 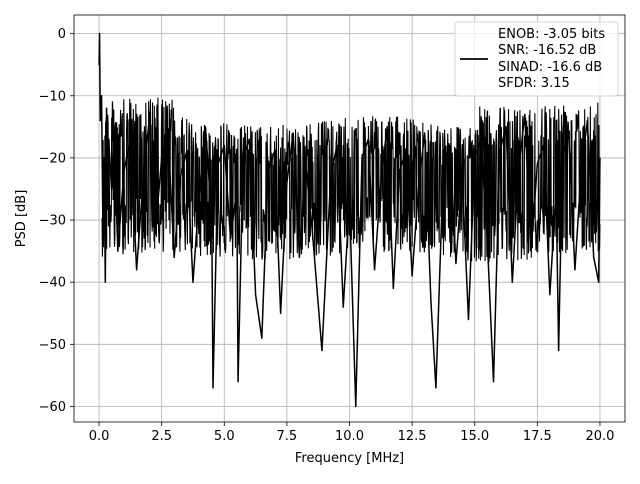 I want to click on x-tick-label: 20.0, so click(x=599, y=436).